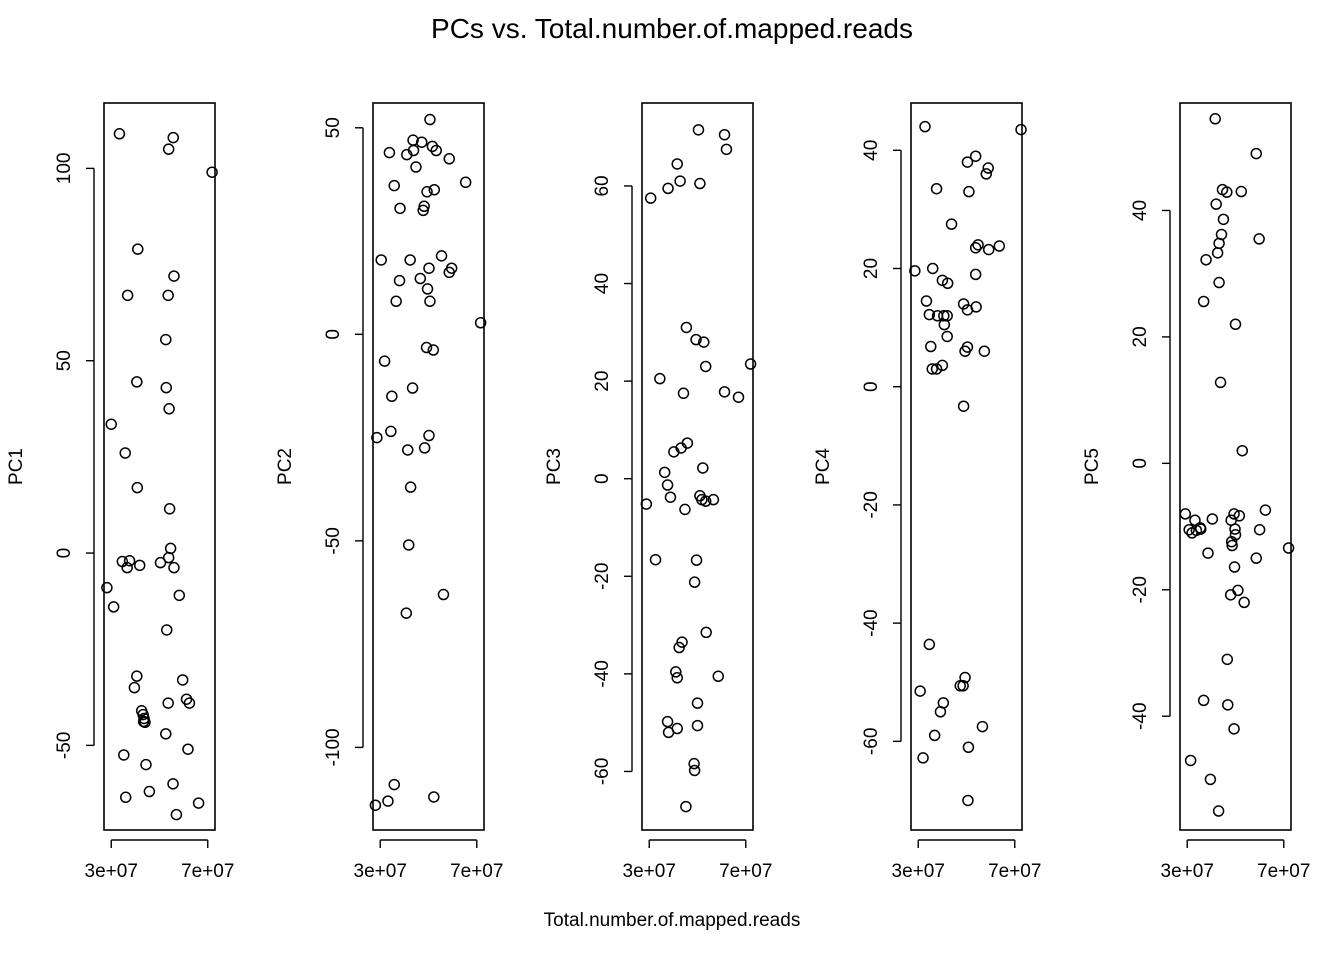 The height and width of the screenshot is (960, 1344). What do you see at coordinates (602, 771) in the screenshot?
I see `y-tick-label: -60` at bounding box center [602, 771].